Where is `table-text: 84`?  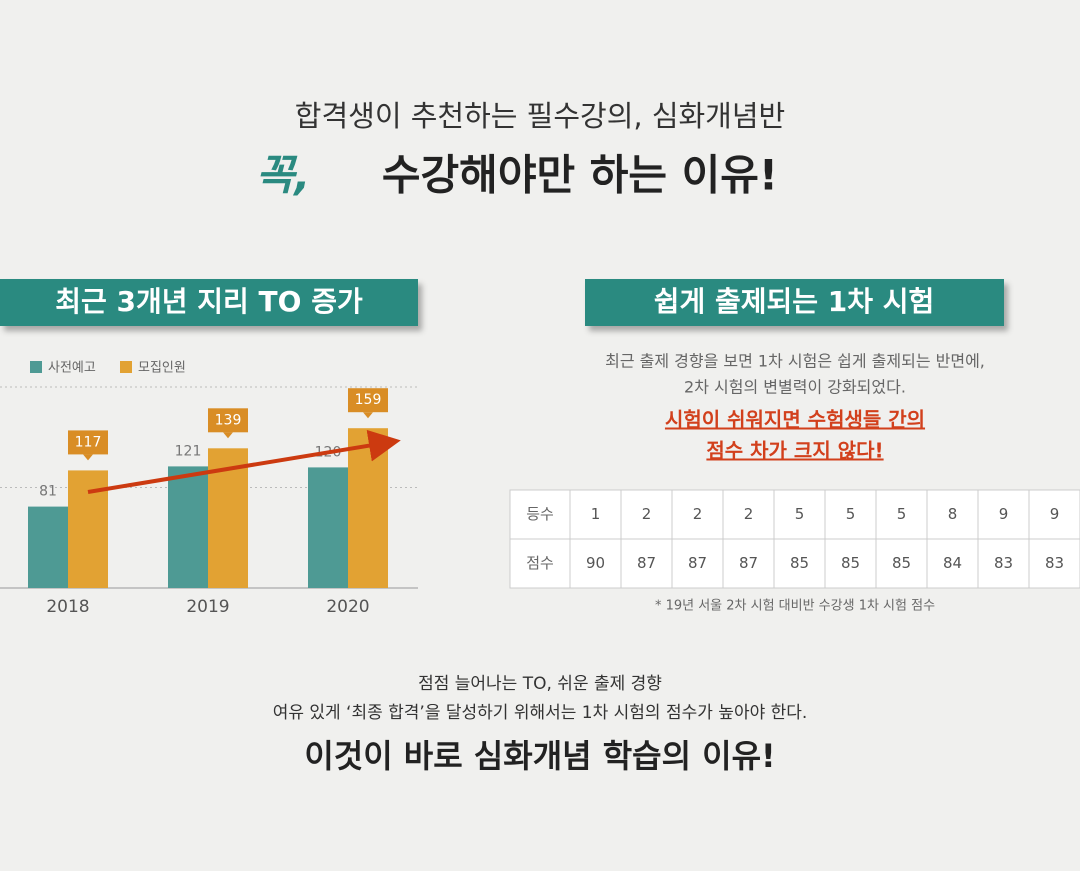 table-text: 84 is located at coordinates (952, 563).